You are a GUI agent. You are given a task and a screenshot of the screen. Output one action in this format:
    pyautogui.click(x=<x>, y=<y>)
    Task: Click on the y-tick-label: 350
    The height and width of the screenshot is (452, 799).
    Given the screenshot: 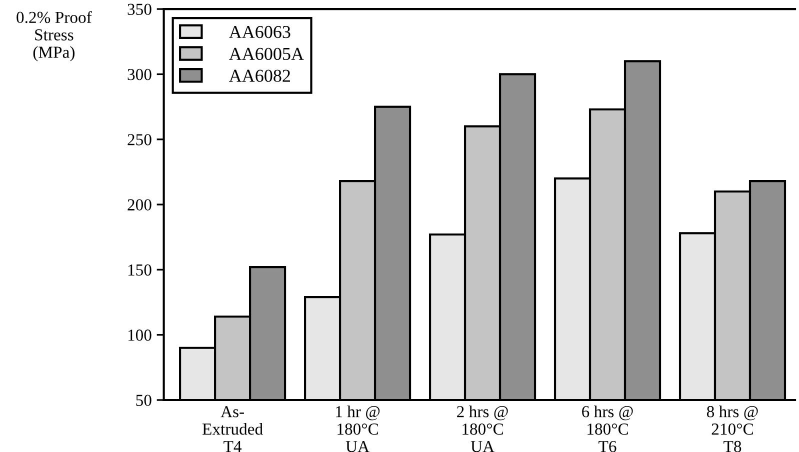 What is the action you would take?
    pyautogui.click(x=140, y=9)
    